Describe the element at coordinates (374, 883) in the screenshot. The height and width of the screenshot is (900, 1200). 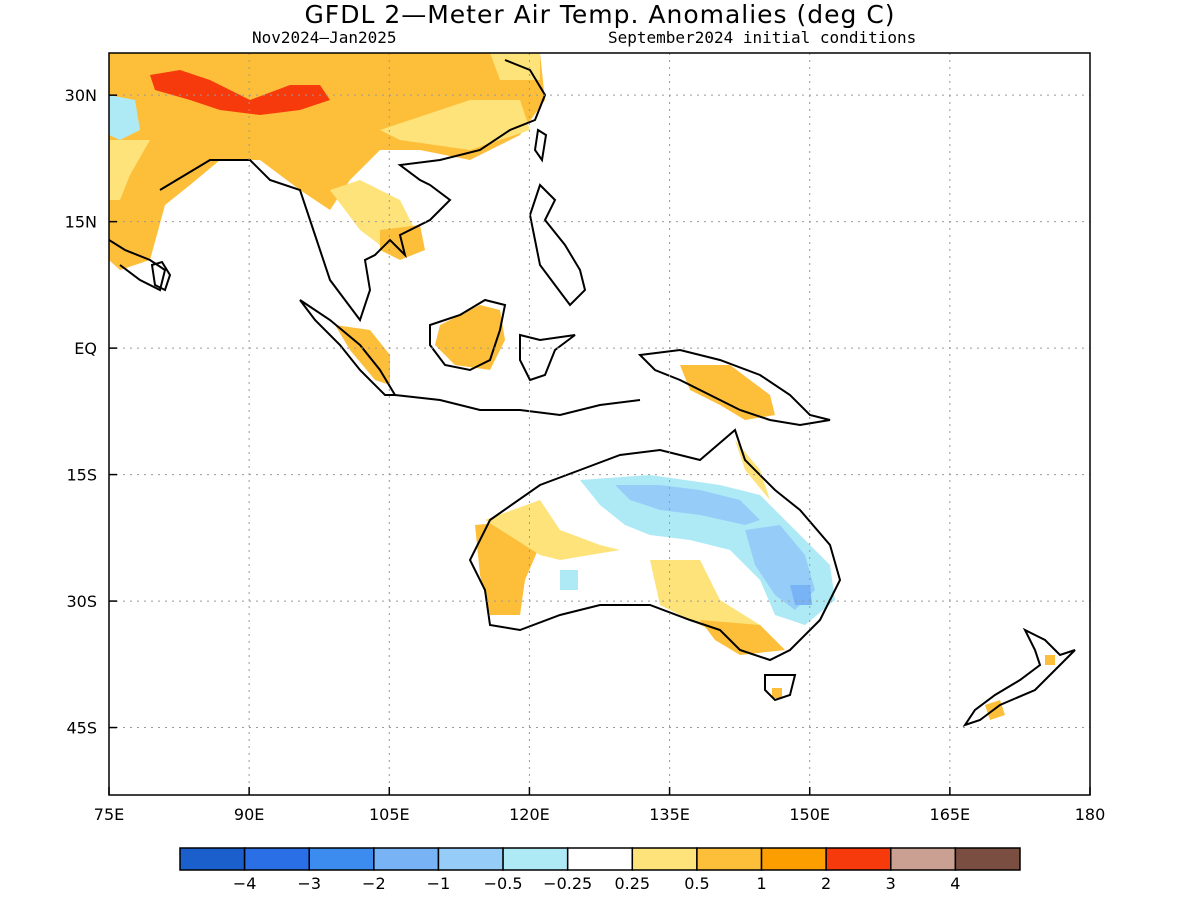
I see `colorbar-label: −2` at that location.